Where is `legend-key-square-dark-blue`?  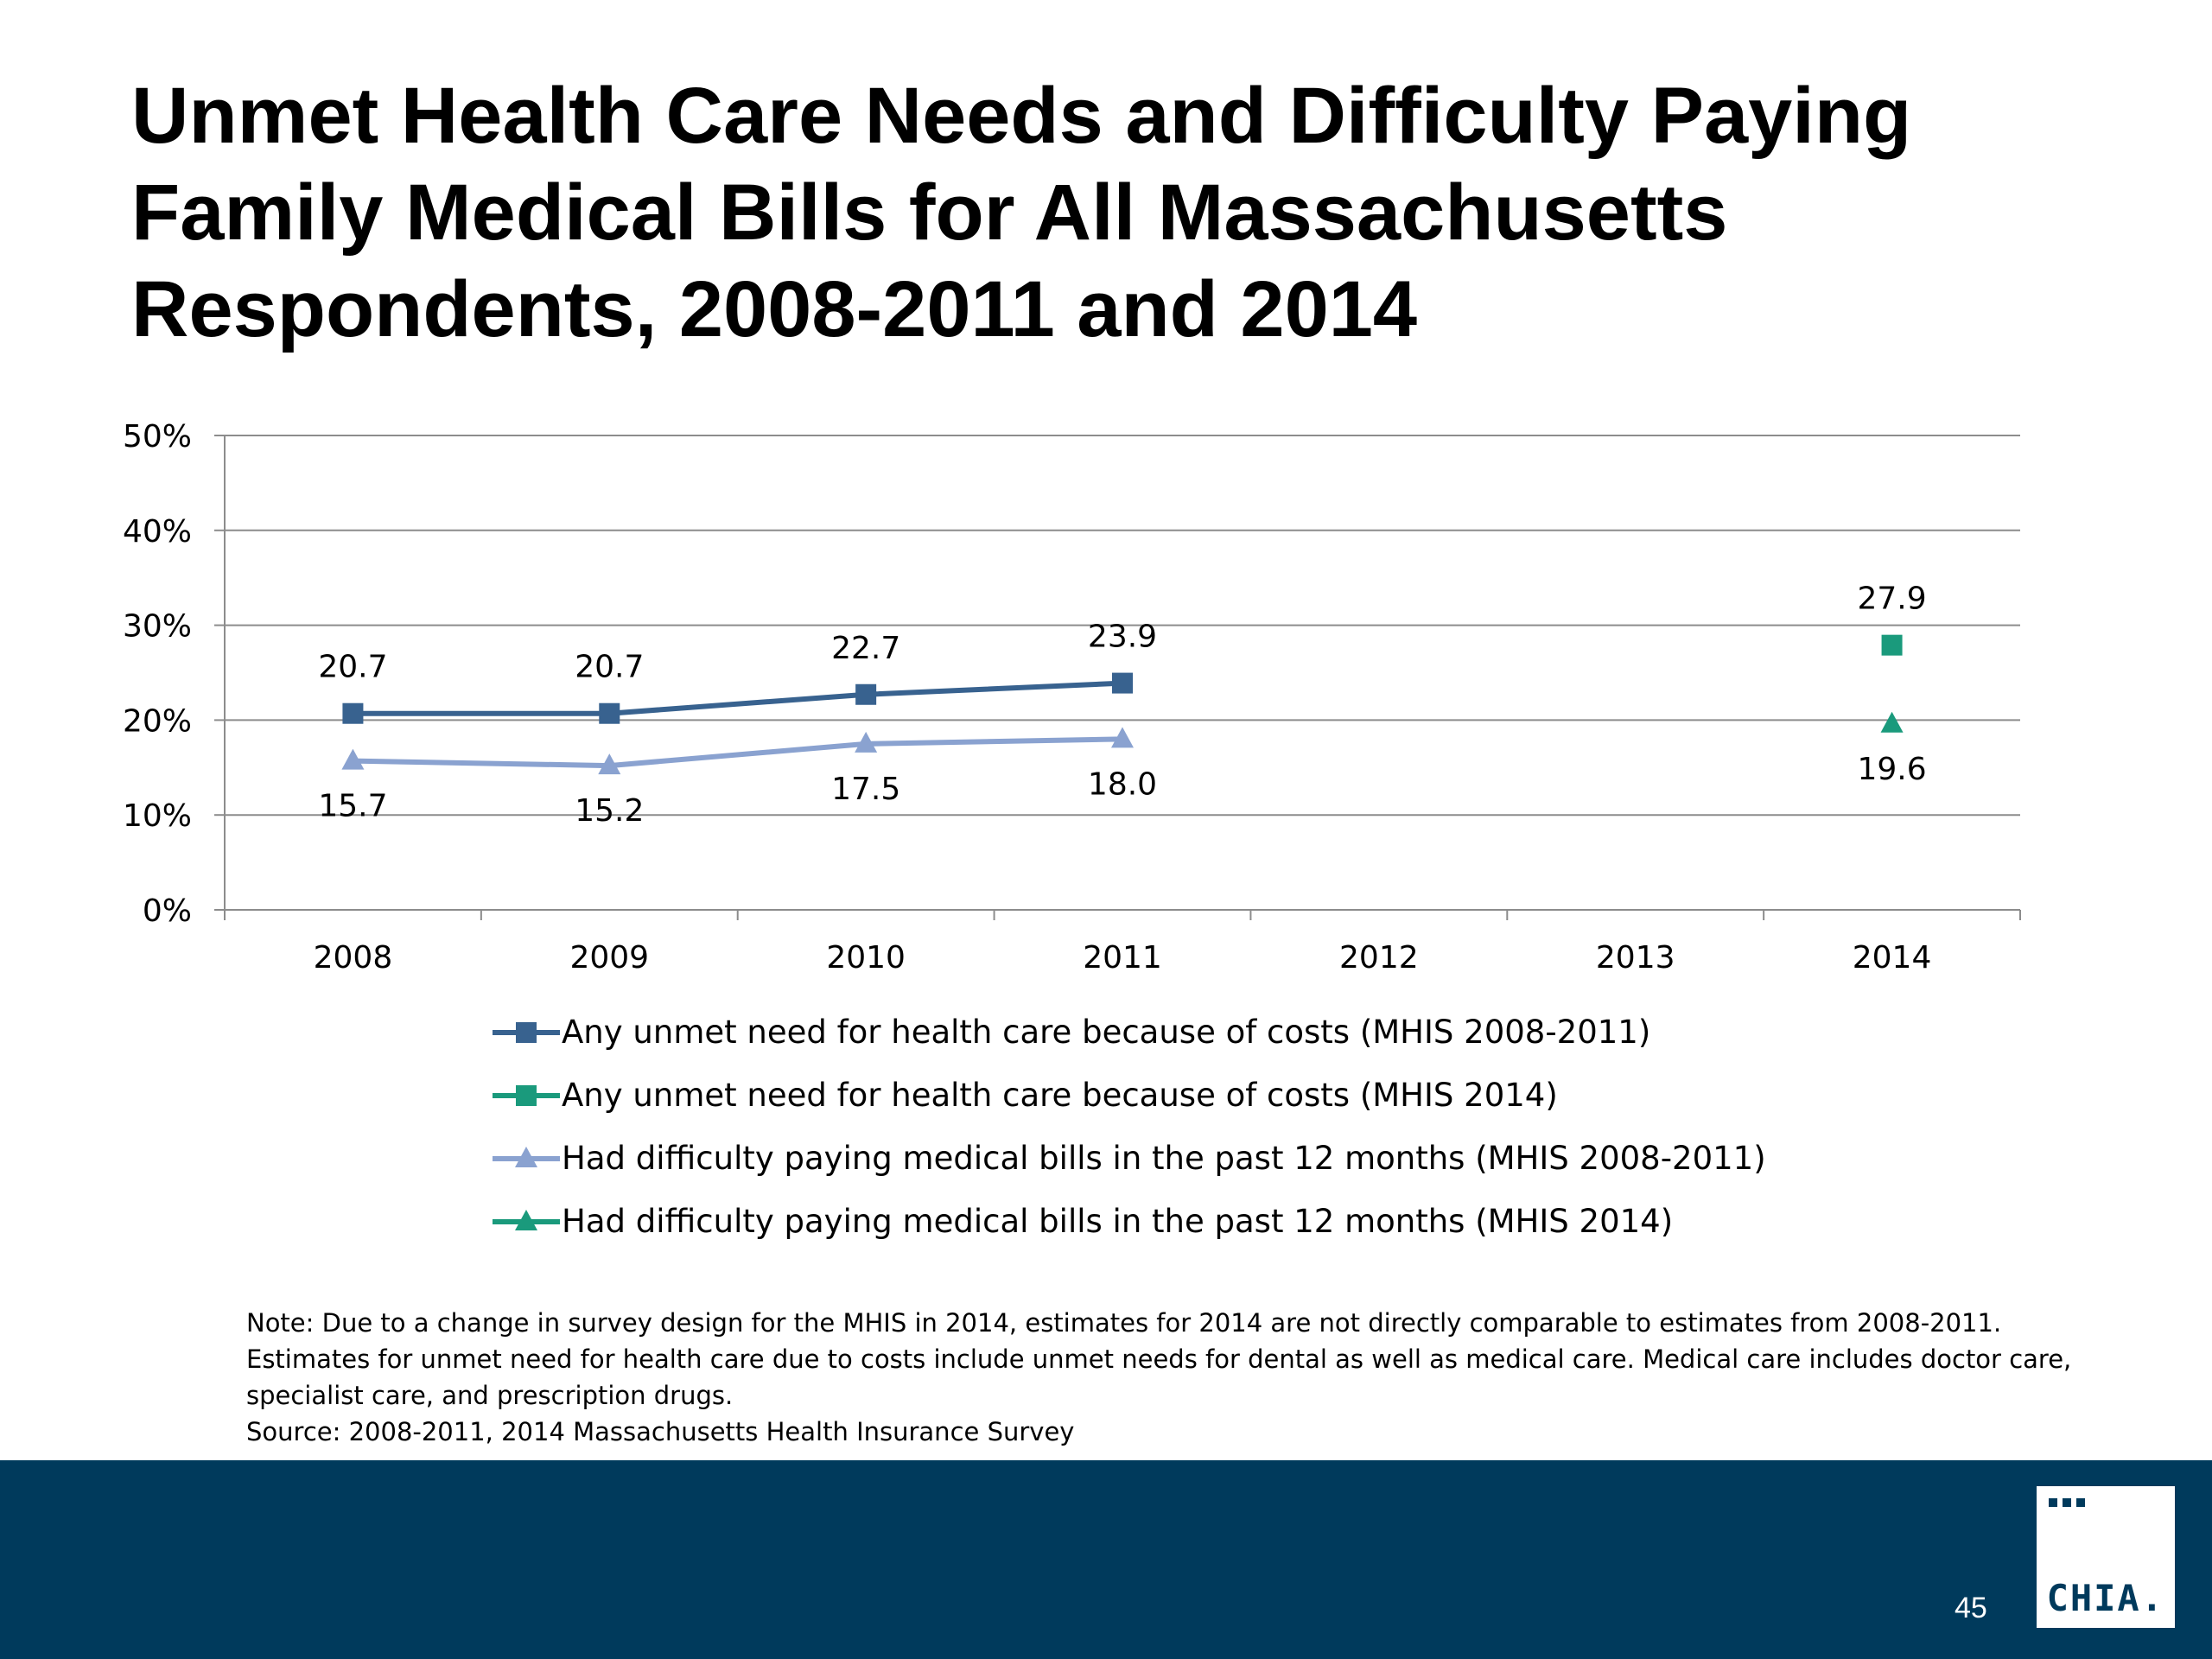
legend-key-square-dark-blue is located at coordinates (526, 1032).